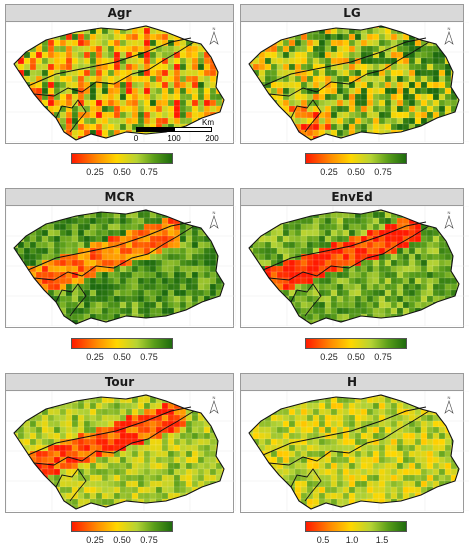  Describe the element at coordinates (119, 197) in the screenshot. I see `panel-title: MCR` at that location.